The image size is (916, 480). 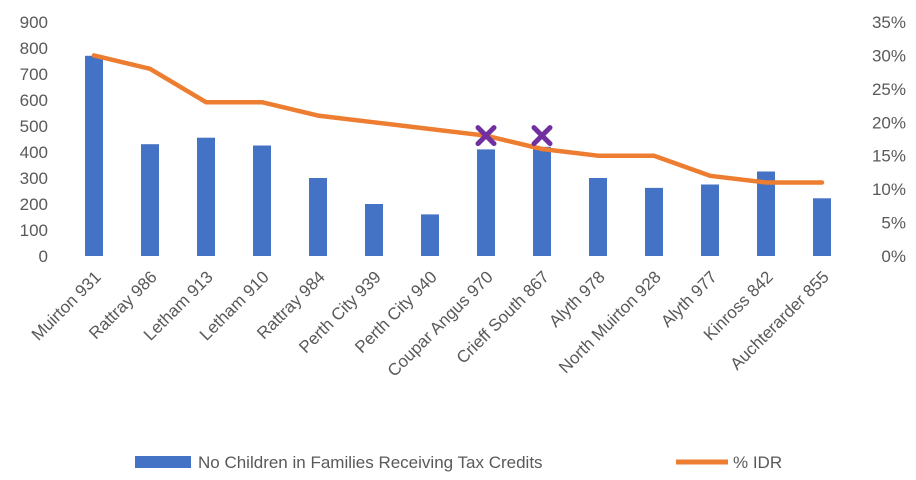 I want to click on right-tick-label: 5%, so click(x=893, y=223).